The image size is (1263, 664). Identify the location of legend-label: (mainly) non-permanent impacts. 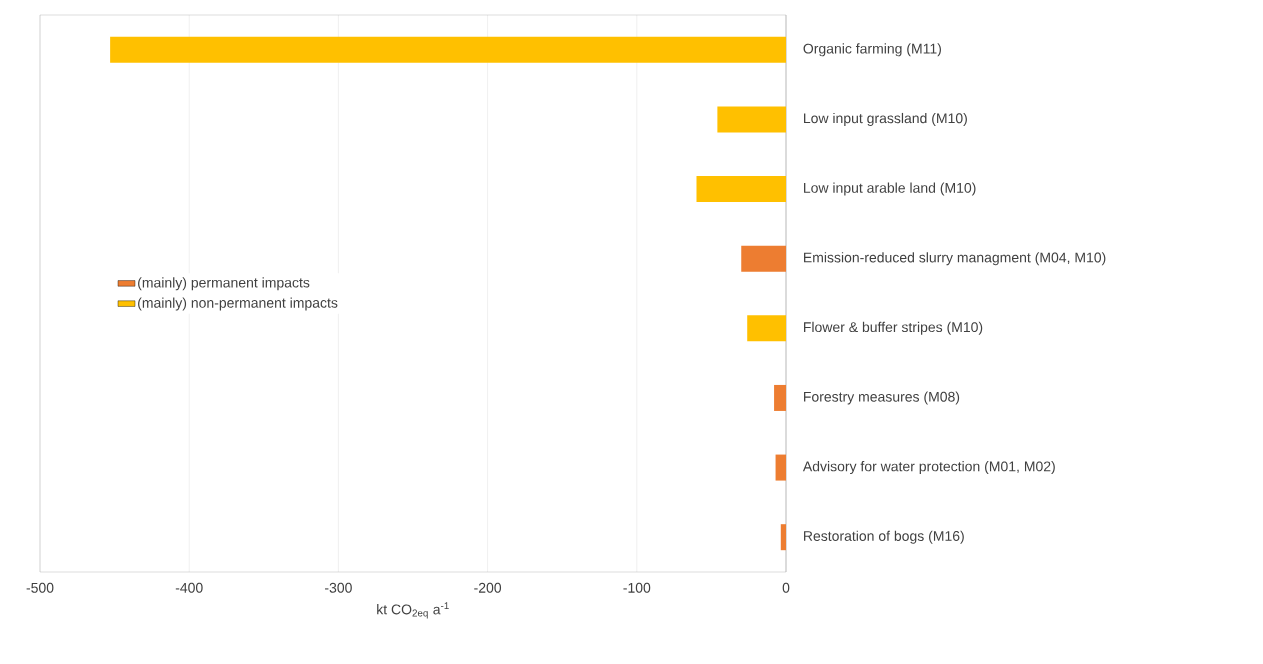
(238, 304).